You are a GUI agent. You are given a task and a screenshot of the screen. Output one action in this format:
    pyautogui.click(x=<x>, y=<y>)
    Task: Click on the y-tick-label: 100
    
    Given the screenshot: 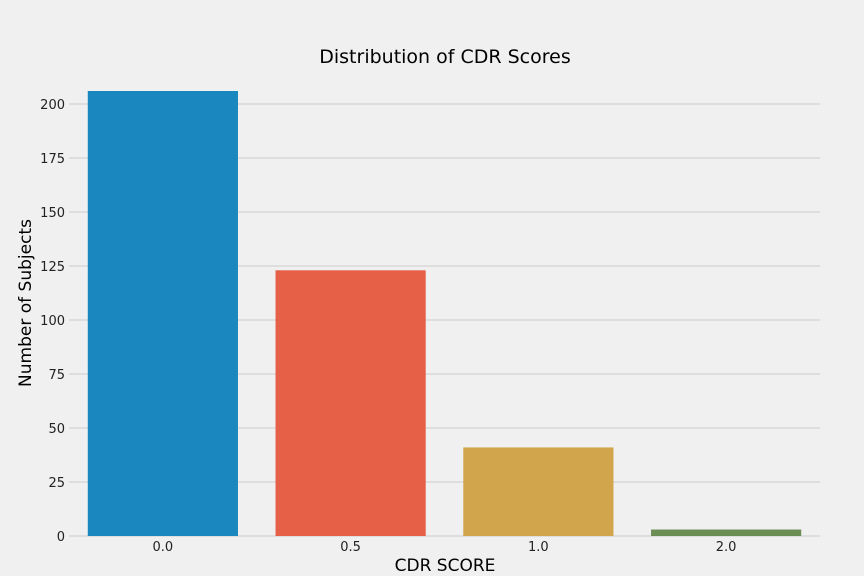 What is the action you would take?
    pyautogui.click(x=52, y=321)
    